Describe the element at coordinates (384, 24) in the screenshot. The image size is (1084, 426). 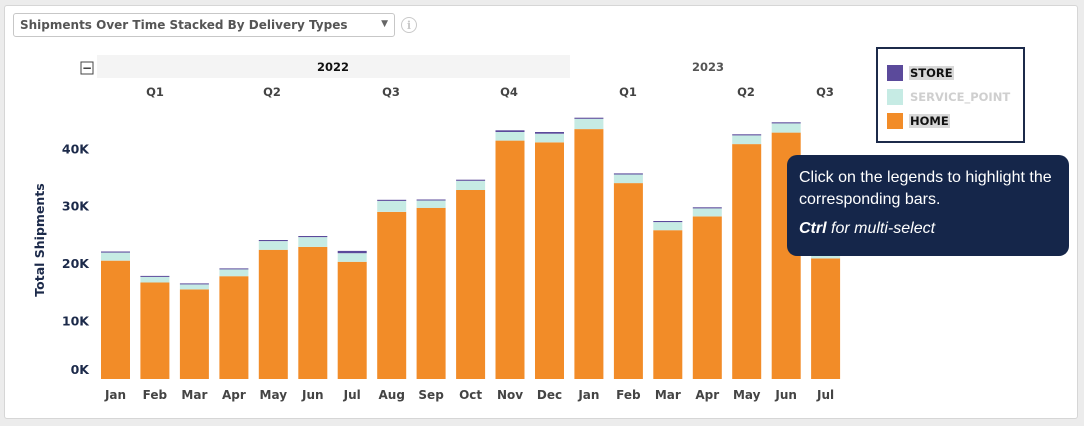
I see `chevron-down-icon: ▼` at that location.